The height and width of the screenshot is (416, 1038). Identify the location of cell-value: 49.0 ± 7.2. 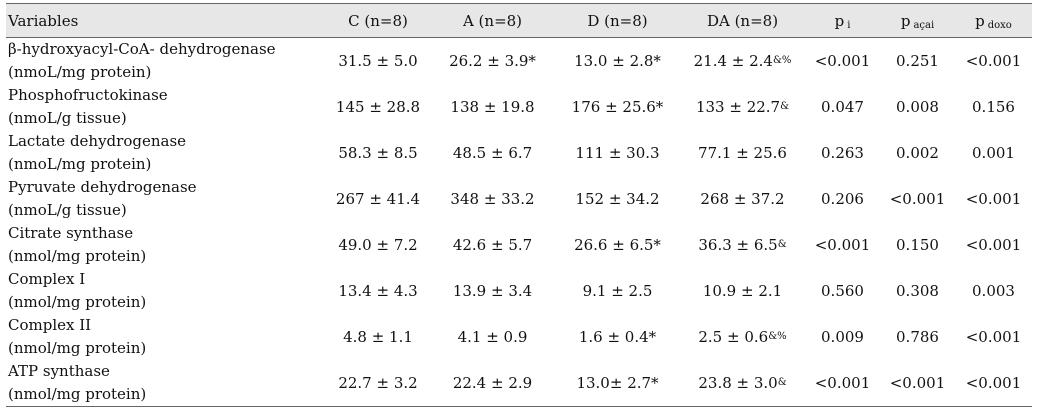
(378, 245).